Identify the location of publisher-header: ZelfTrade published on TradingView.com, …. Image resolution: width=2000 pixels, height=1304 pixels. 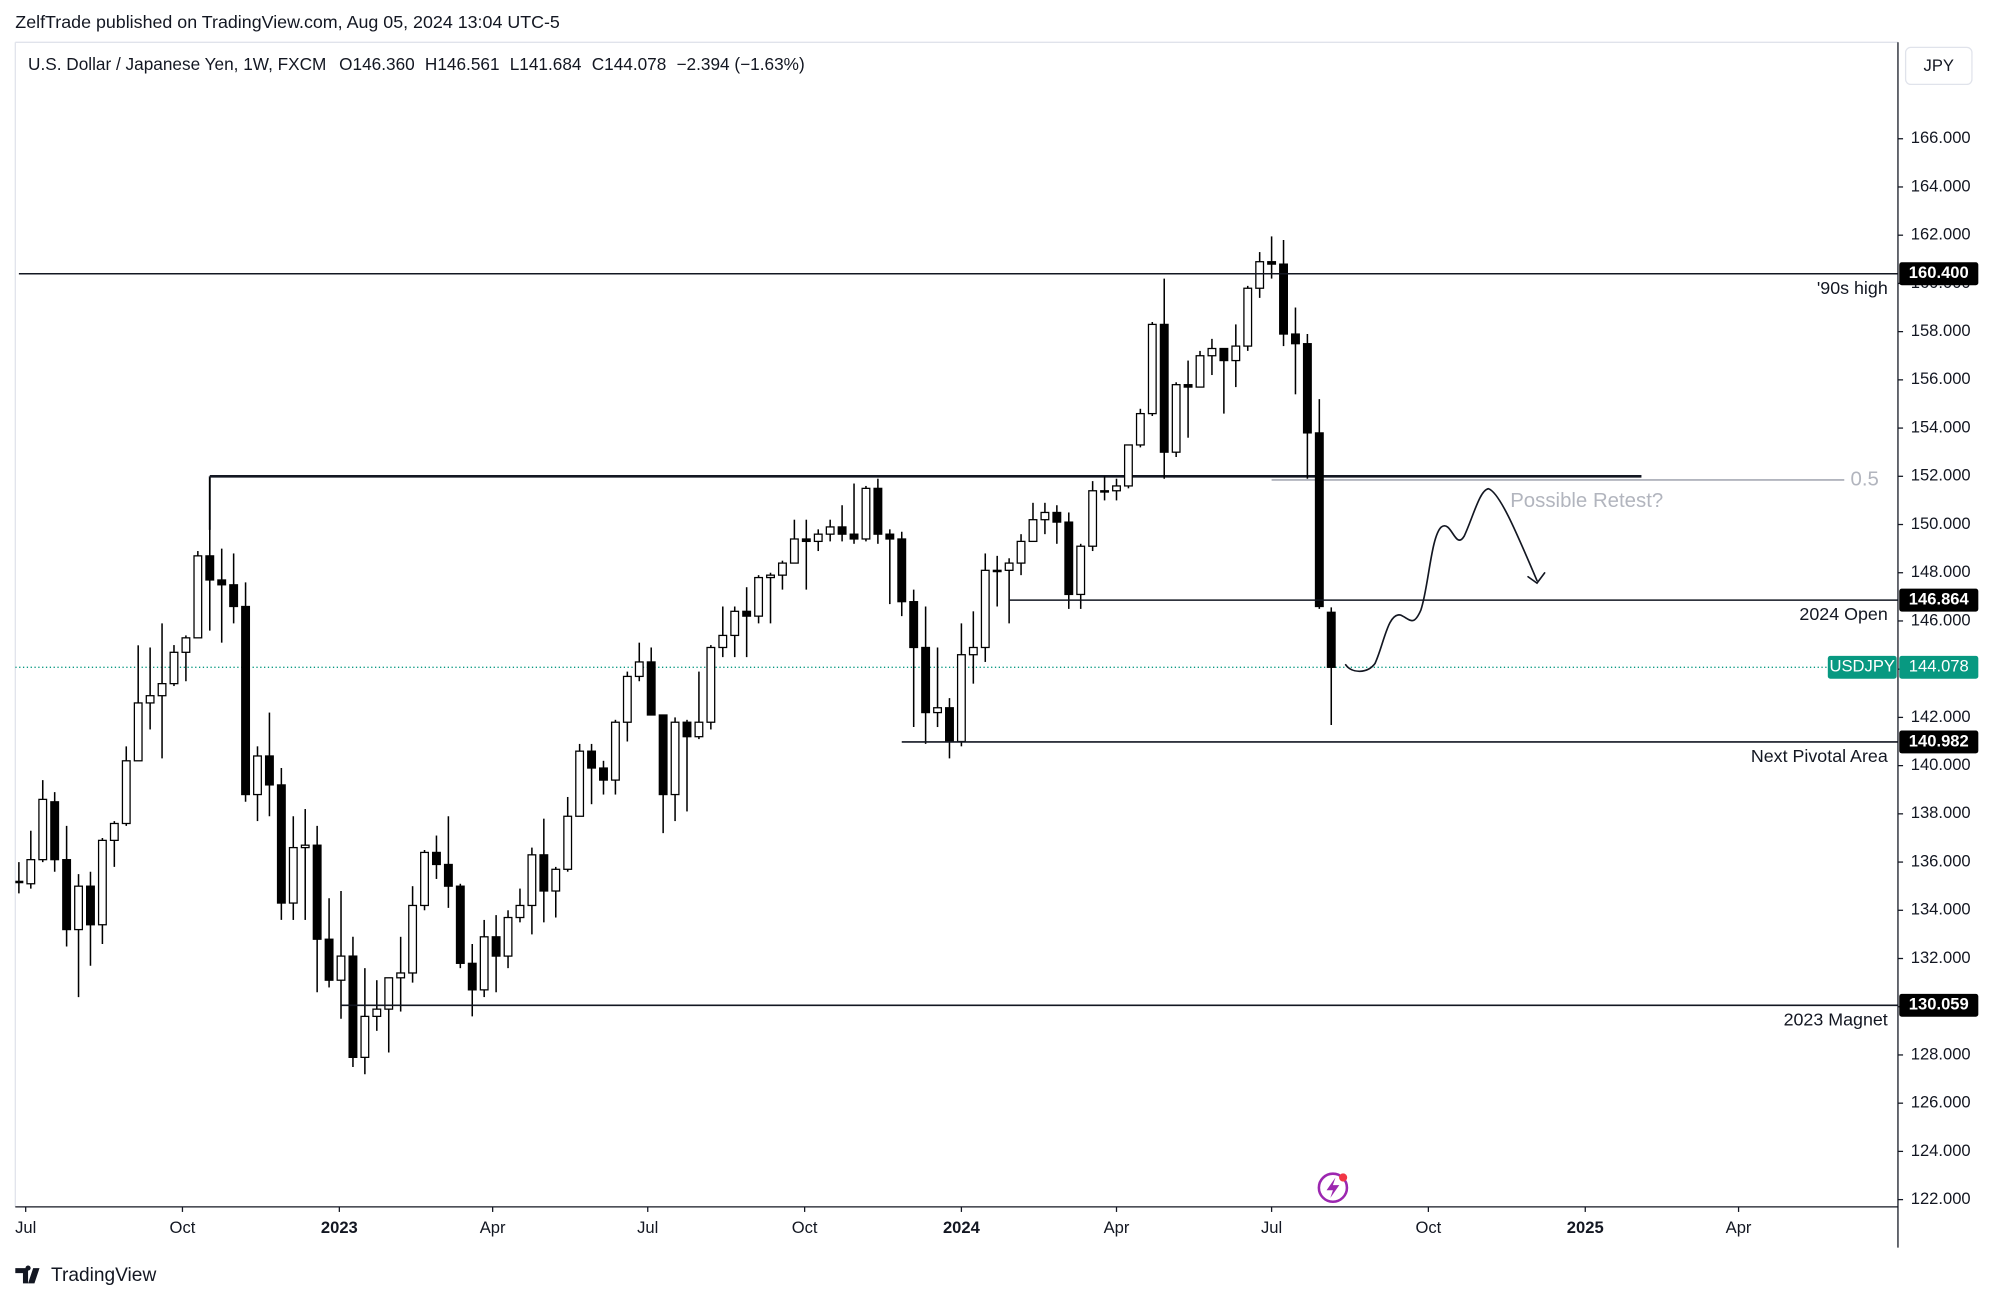
(287, 22).